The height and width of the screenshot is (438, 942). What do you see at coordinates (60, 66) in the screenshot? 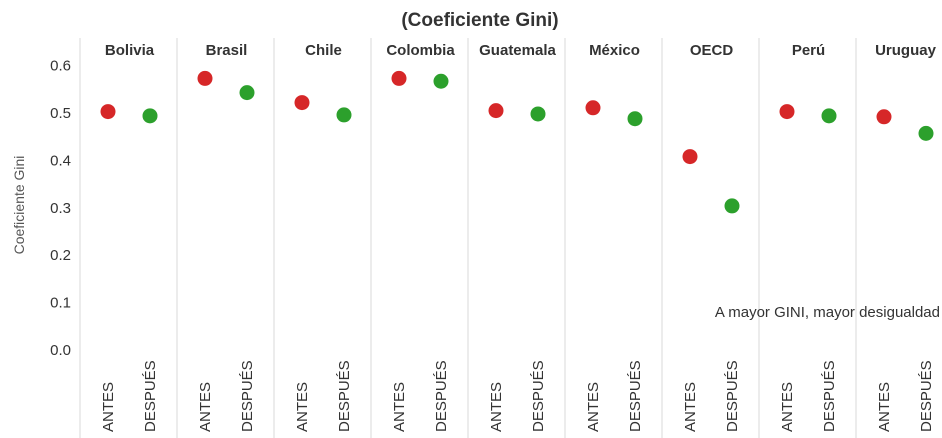
I see `y-tick-label: 0.6` at bounding box center [60, 66].